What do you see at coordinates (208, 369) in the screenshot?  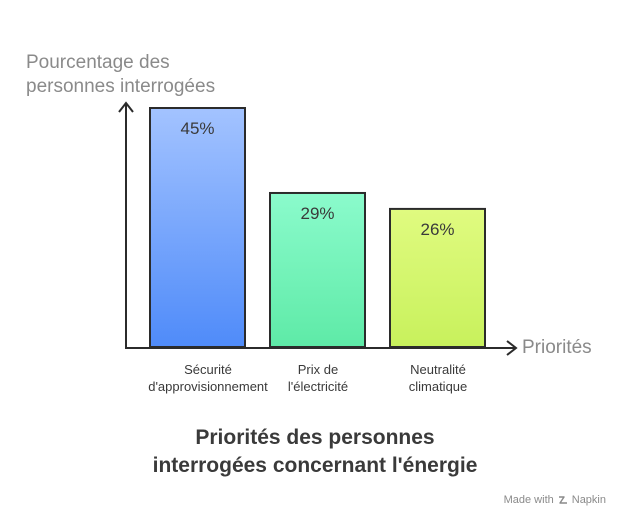 I see `category-label-line: Sécurité` at bounding box center [208, 369].